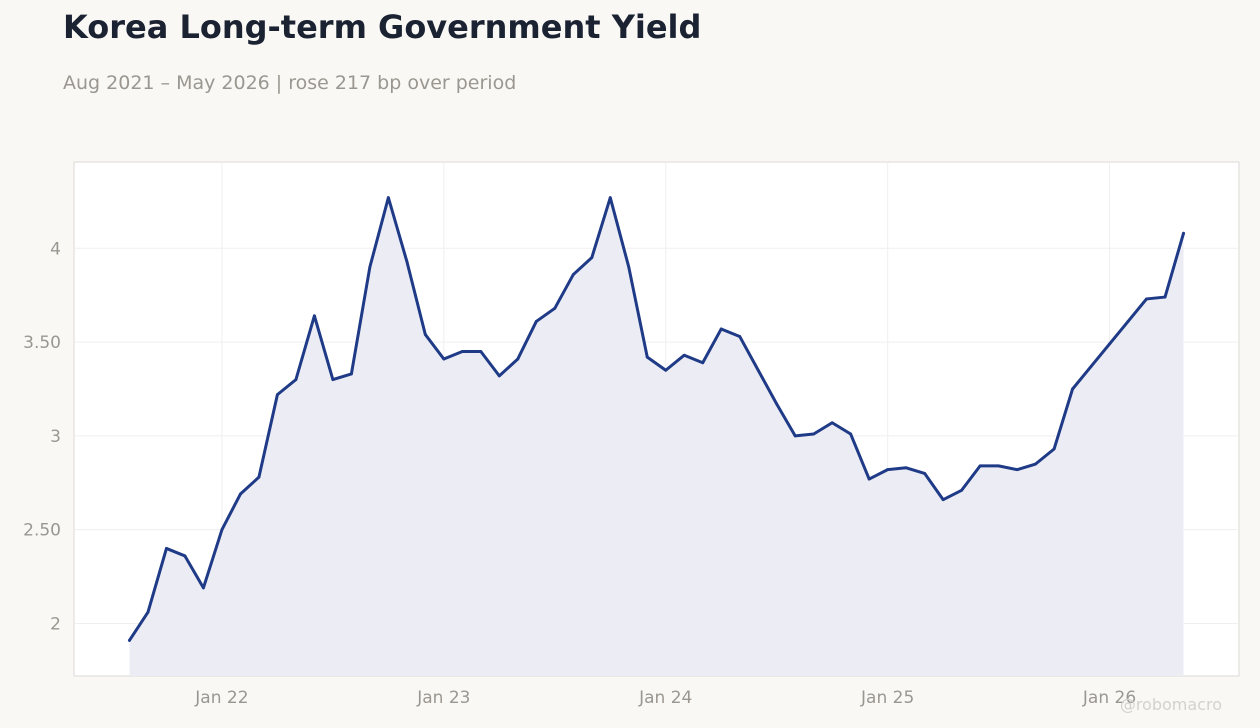 Image resolution: width=1260 pixels, height=728 pixels. I want to click on y-tick-label: 2, so click(55, 624).